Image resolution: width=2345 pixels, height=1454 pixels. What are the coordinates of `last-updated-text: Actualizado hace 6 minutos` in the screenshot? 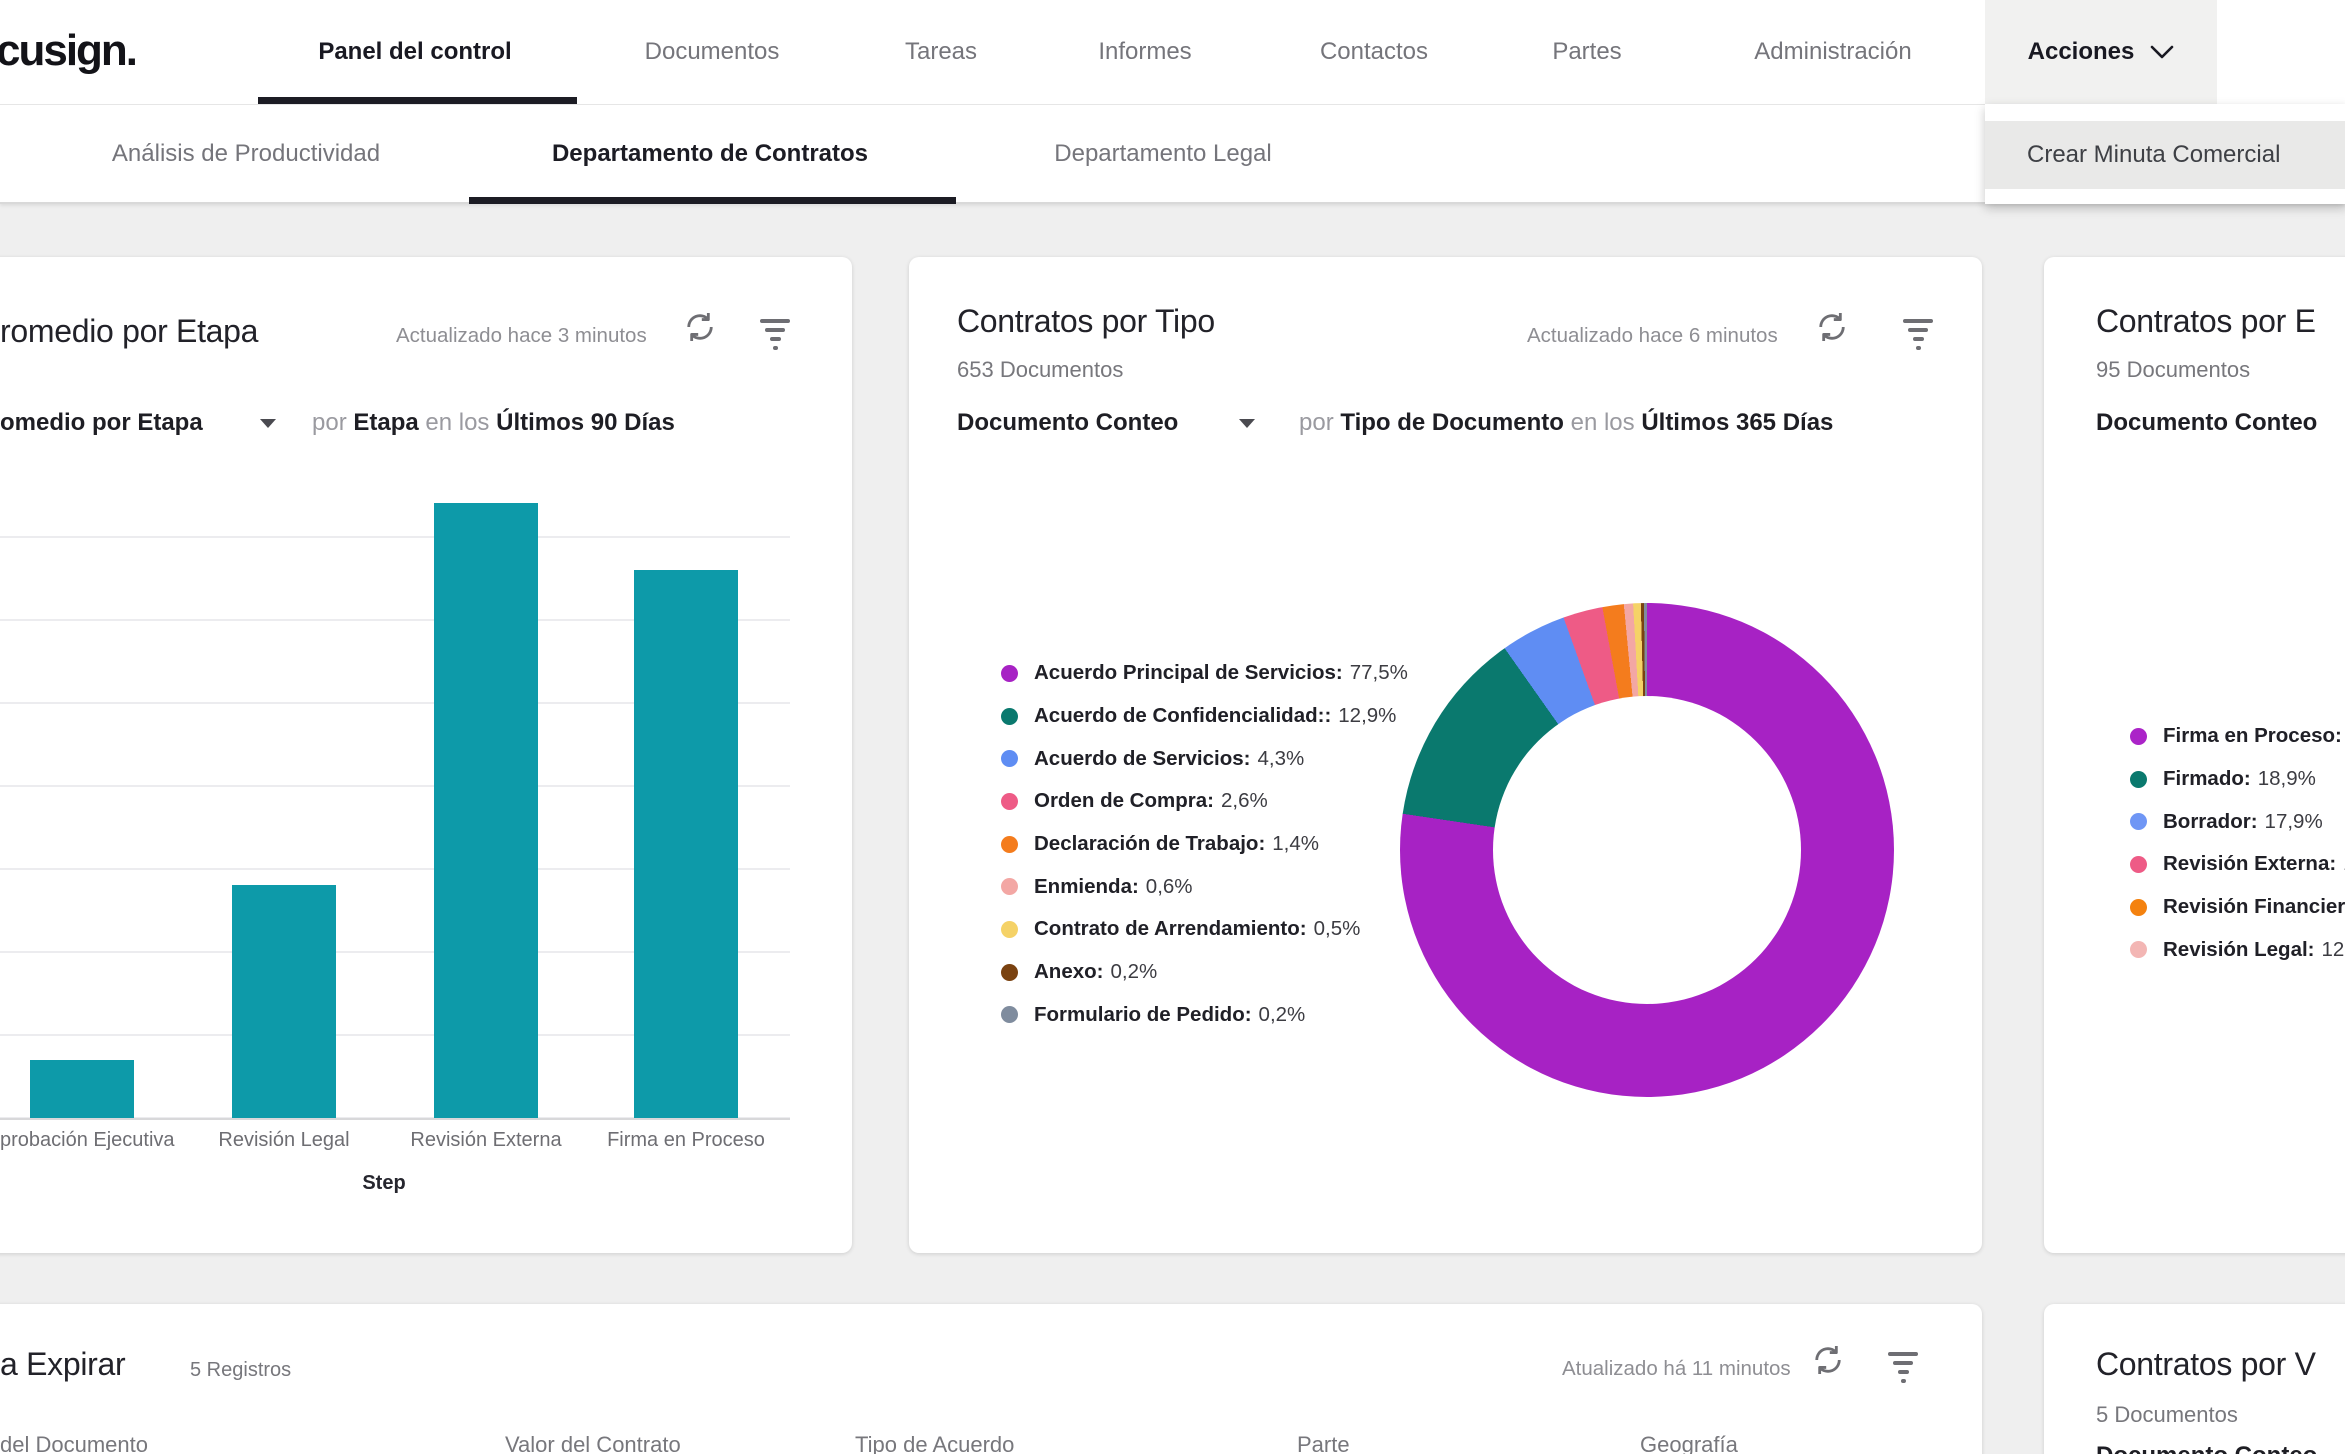 It's located at (1652, 335).